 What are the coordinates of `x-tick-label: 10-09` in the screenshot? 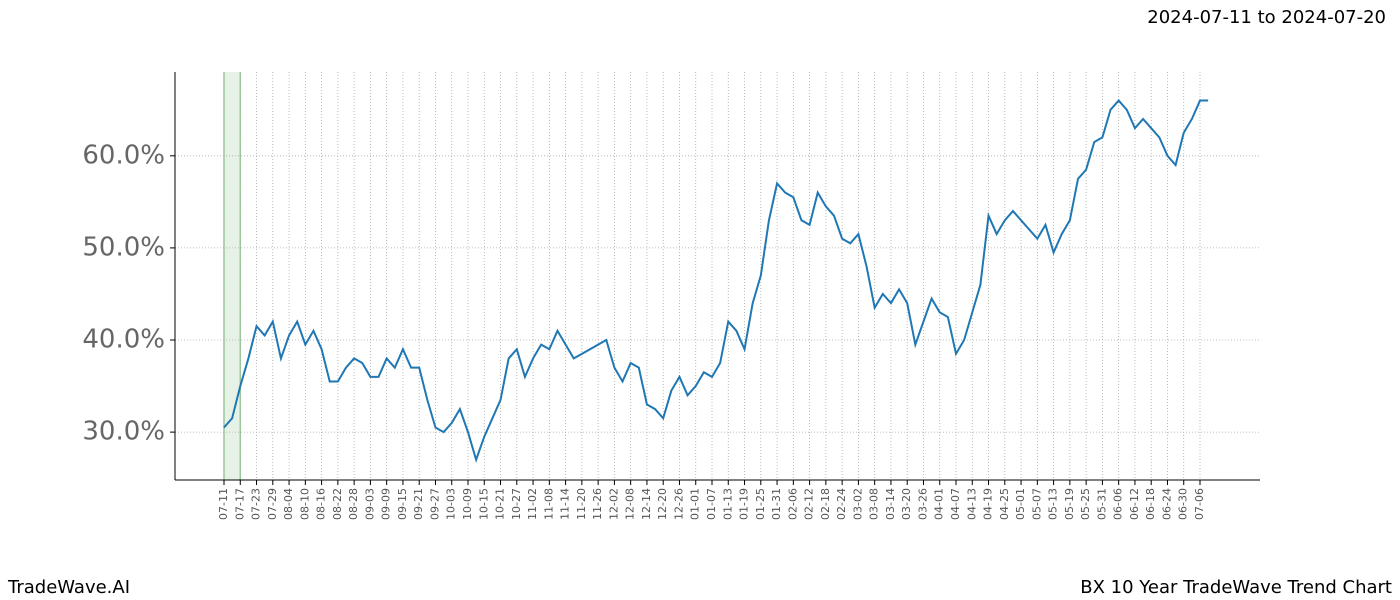 It's located at (467, 504).